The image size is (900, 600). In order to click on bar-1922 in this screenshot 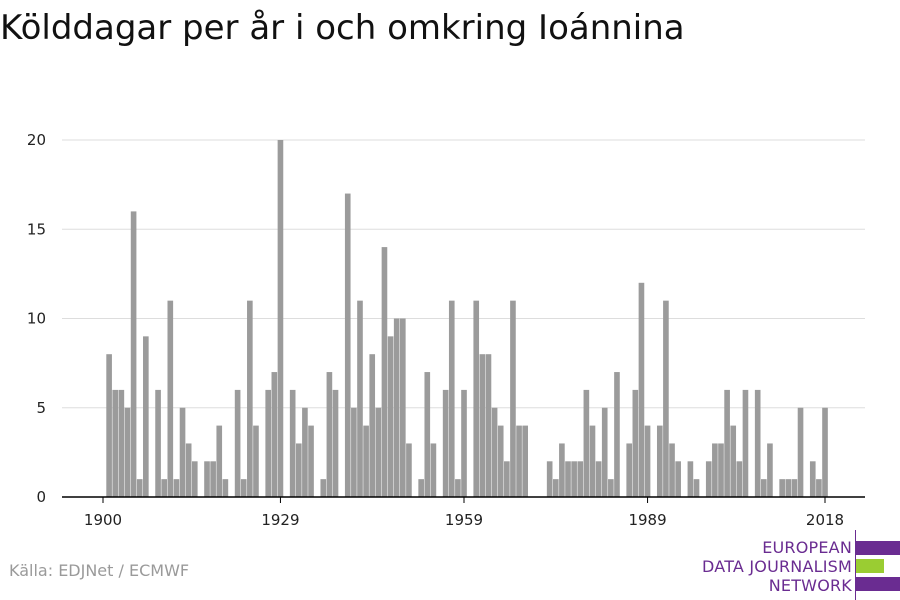, I will do `click(237, 443)`.